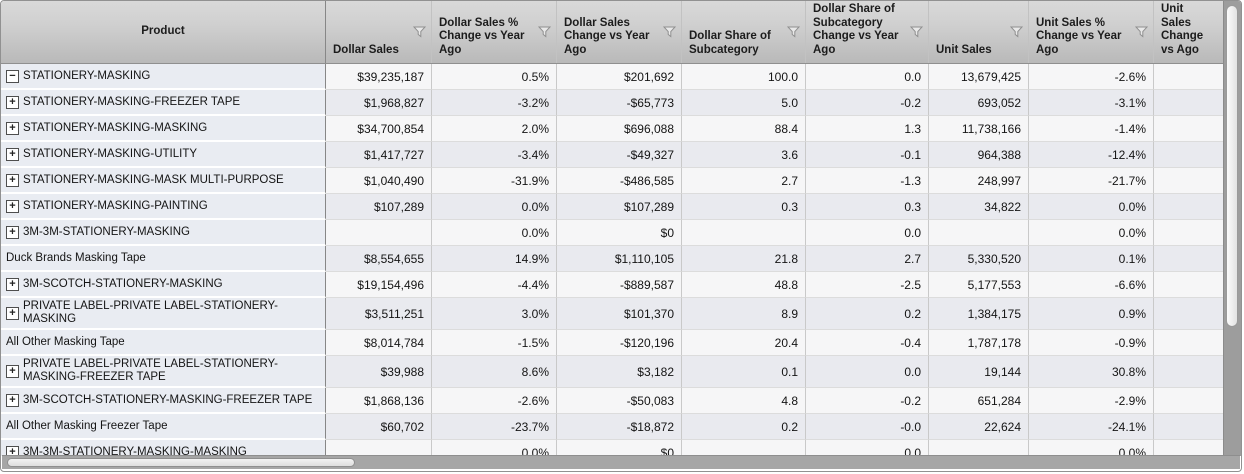 The width and height of the screenshot is (1244, 474). I want to click on value-cell: -2.9%, so click(1091, 401).